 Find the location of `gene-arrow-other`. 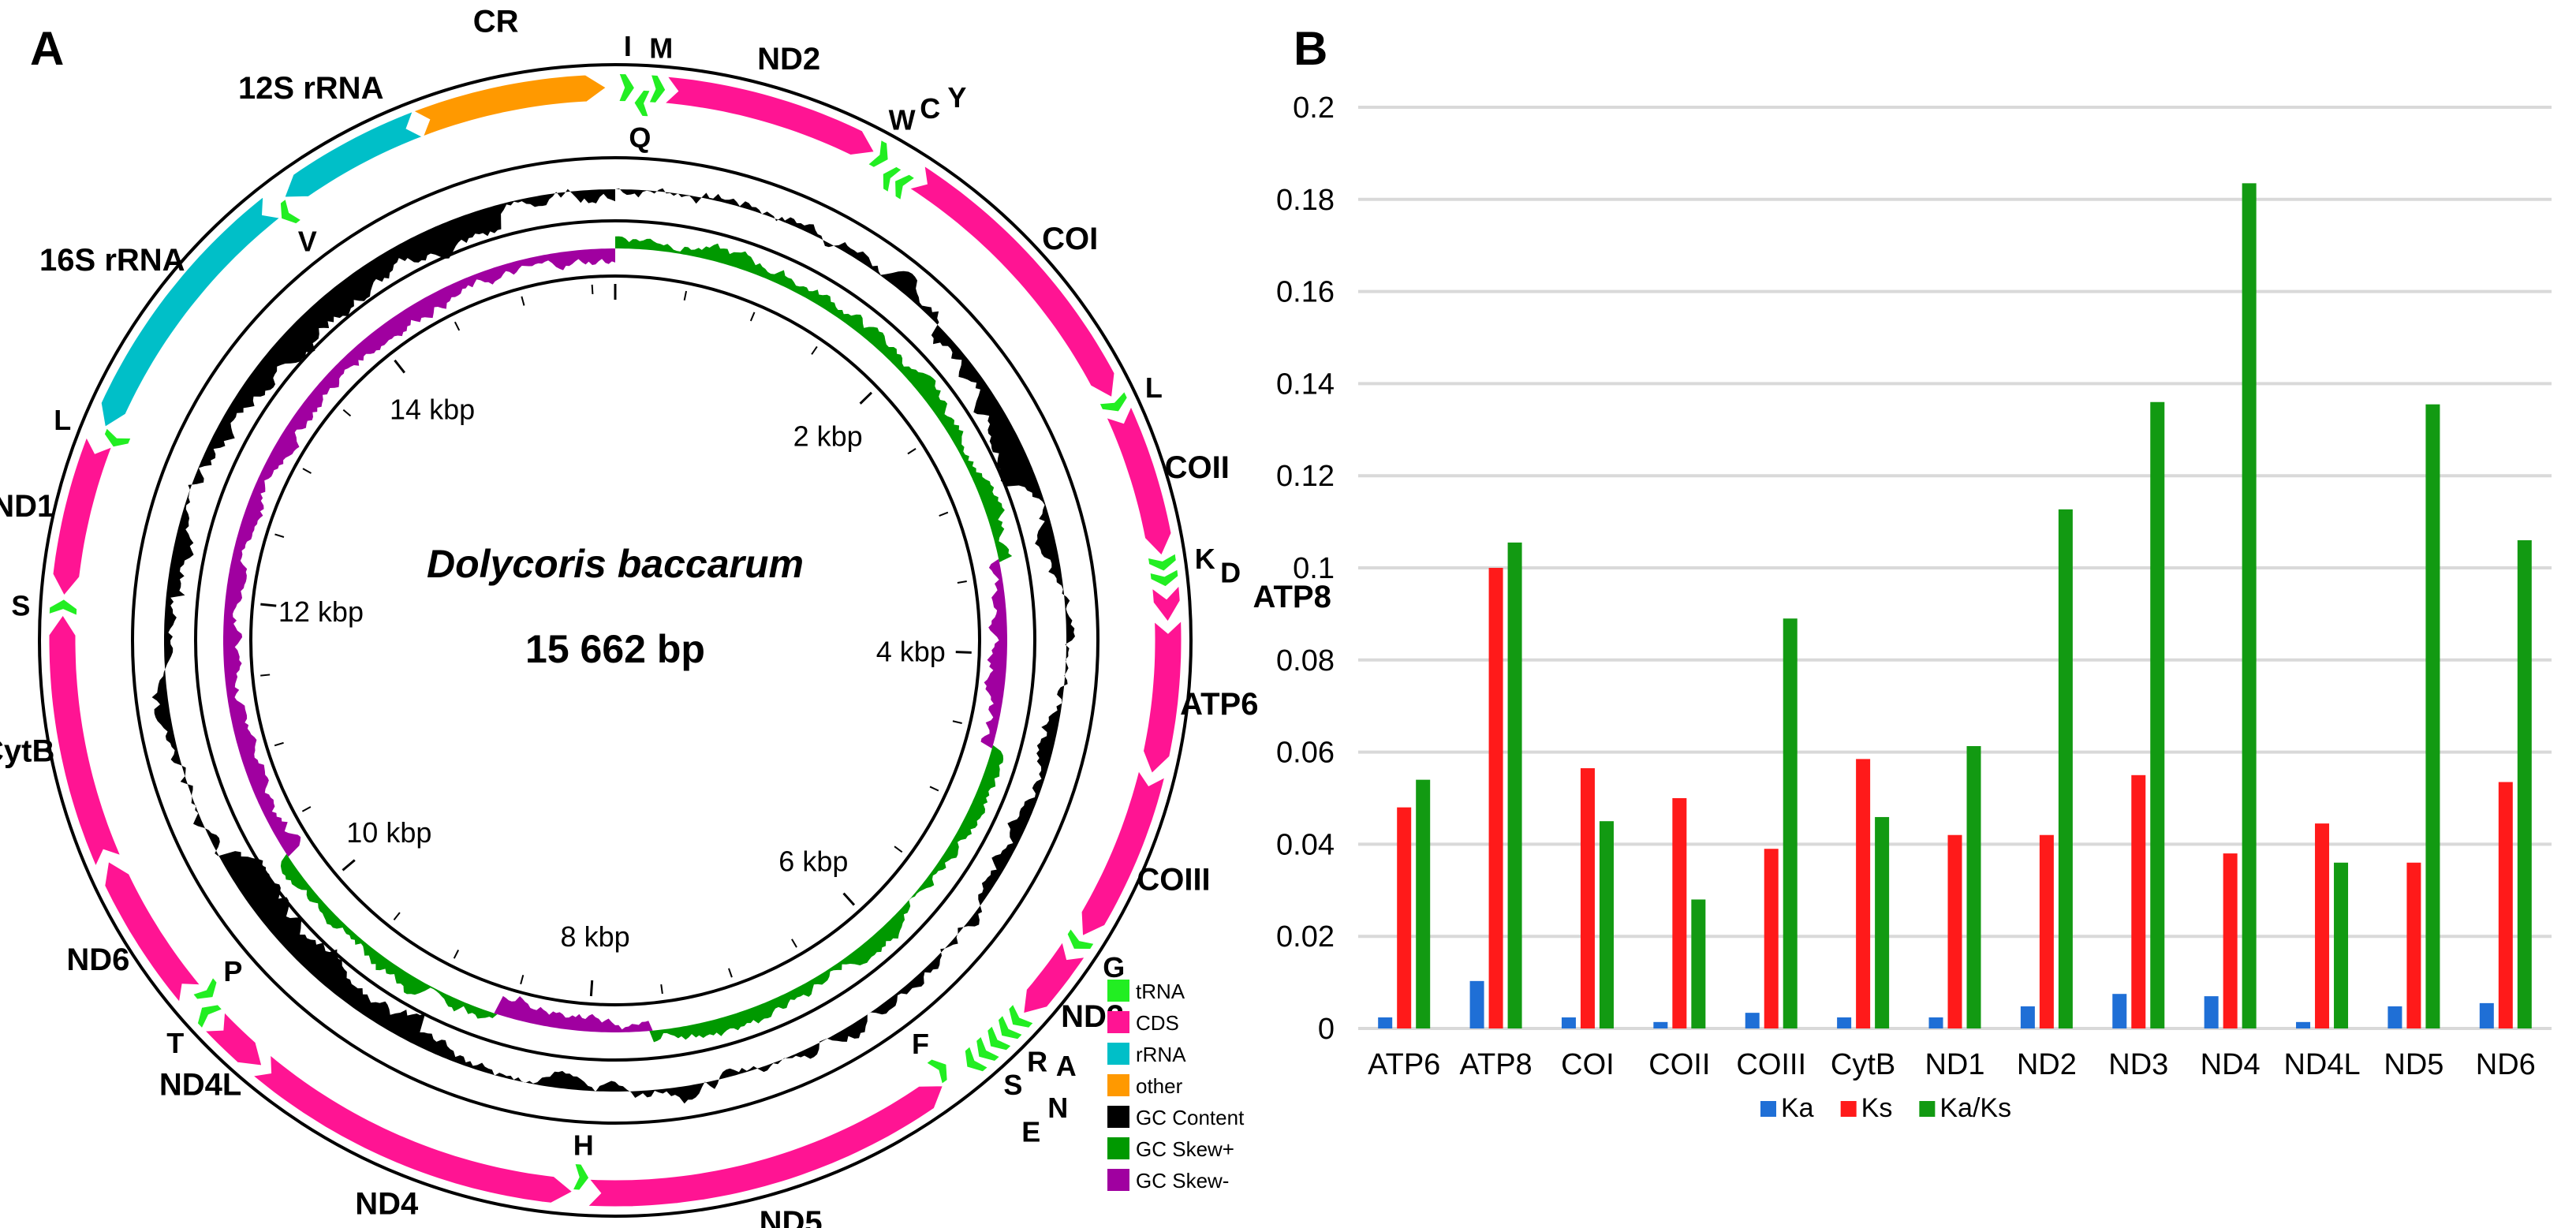

gene-arrow-other is located at coordinates (510, 106).